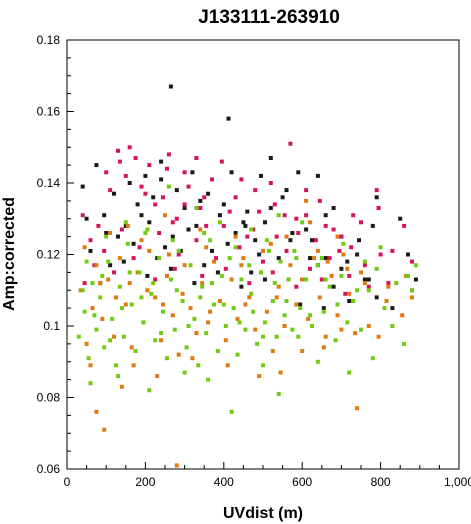 Image resolution: width=471 pixels, height=524 pixels. I want to click on x-tick-label: 0, so click(67, 482).